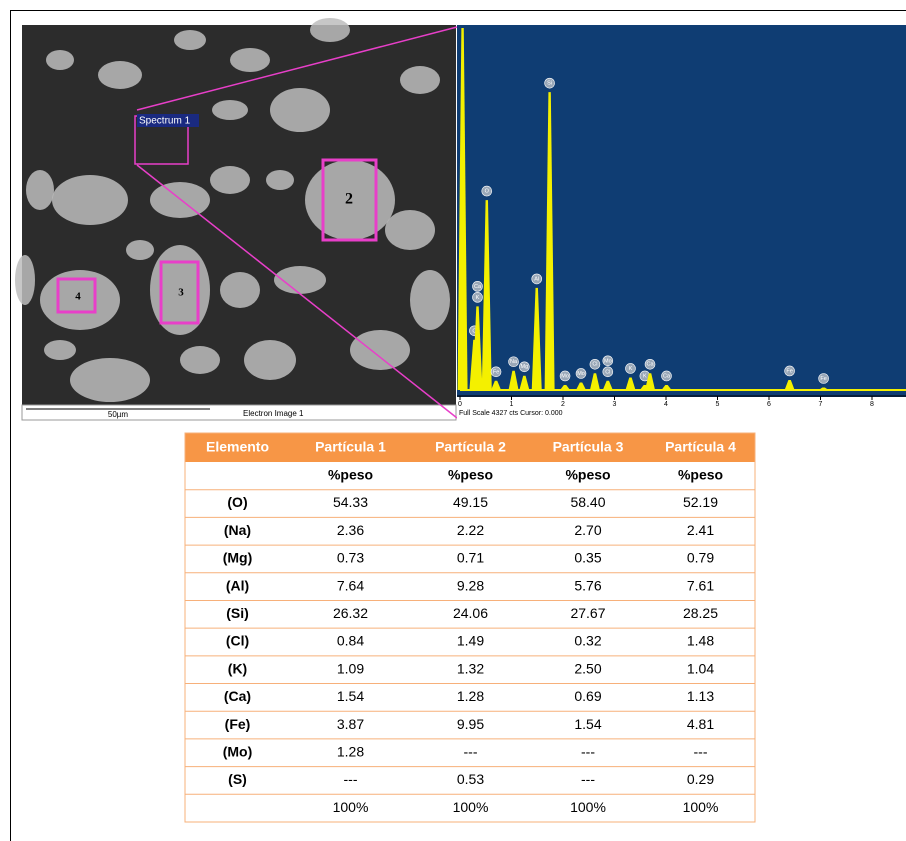  What do you see at coordinates (237, 641) in the screenshot?
I see `element-cell: (Cl)` at bounding box center [237, 641].